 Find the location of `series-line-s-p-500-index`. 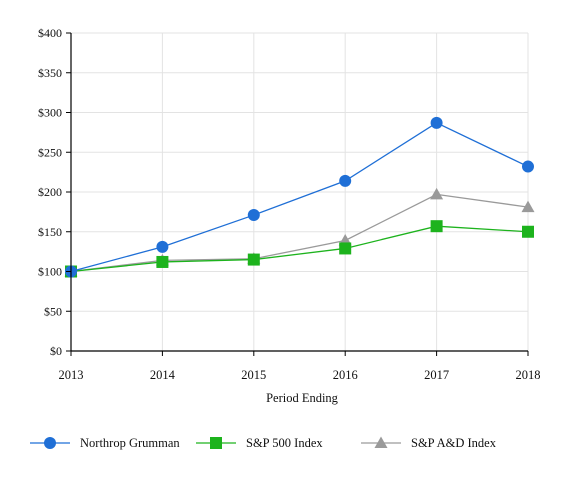

series-line-s-p-500-index is located at coordinates (299, 249).